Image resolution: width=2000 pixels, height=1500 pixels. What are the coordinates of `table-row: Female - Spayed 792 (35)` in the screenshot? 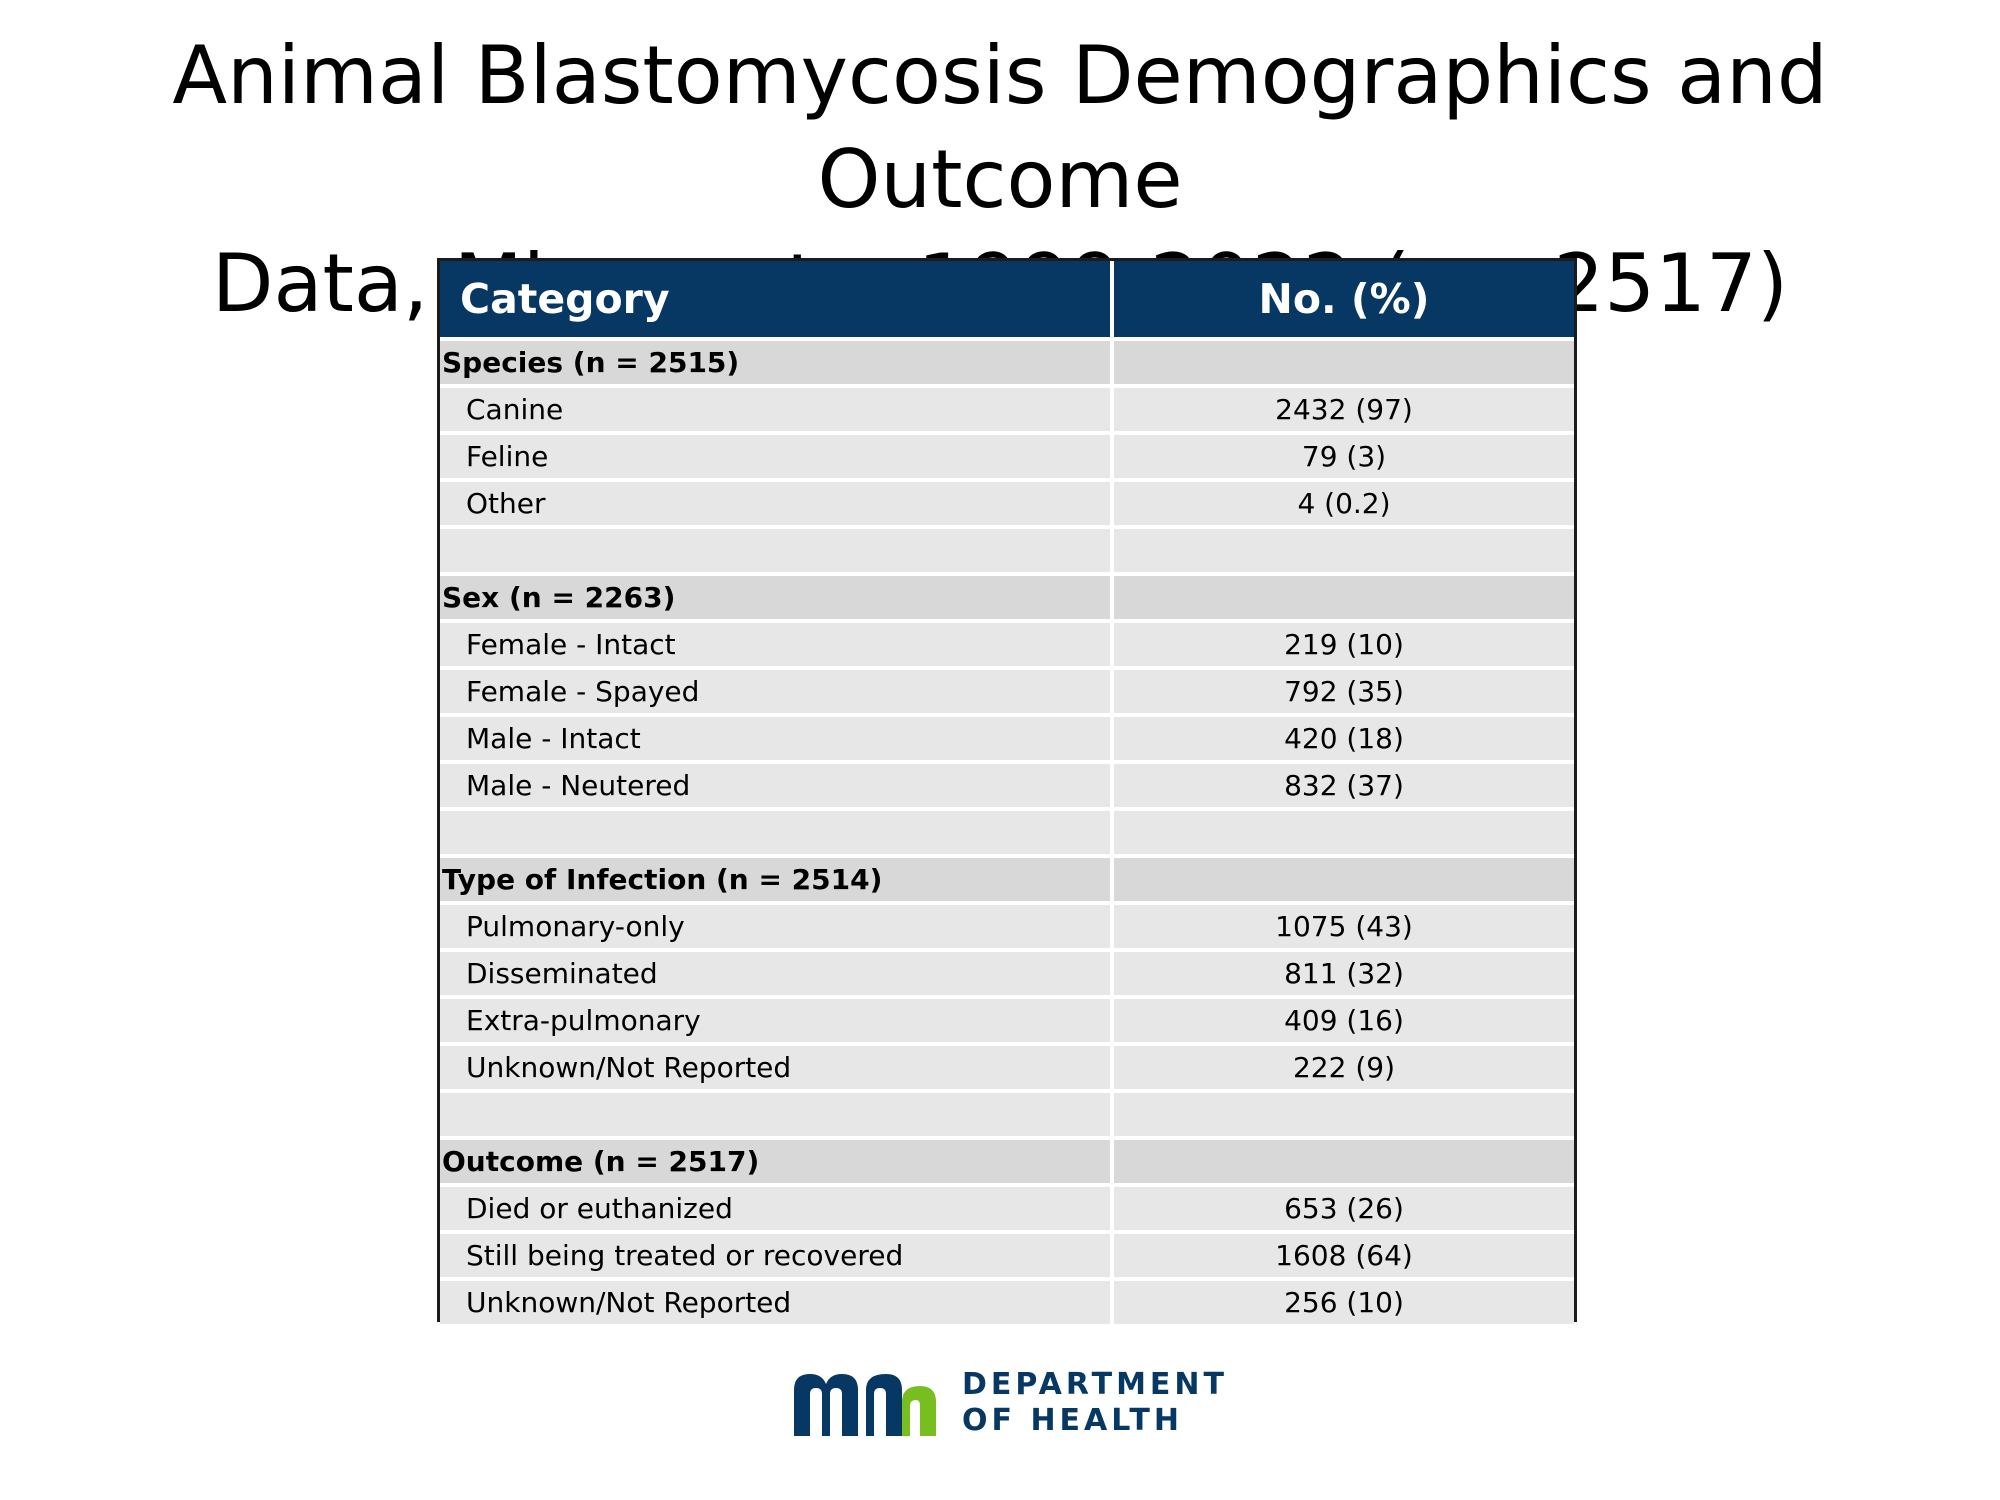 It's located at (1007, 692).